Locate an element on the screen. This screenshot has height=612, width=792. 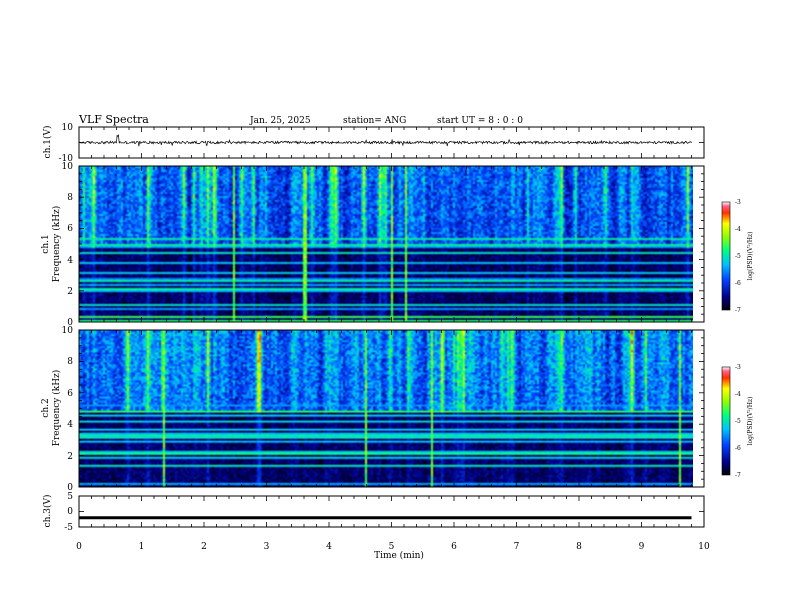
ch1-spec-ytick-2: 2 is located at coordinates (70, 292).